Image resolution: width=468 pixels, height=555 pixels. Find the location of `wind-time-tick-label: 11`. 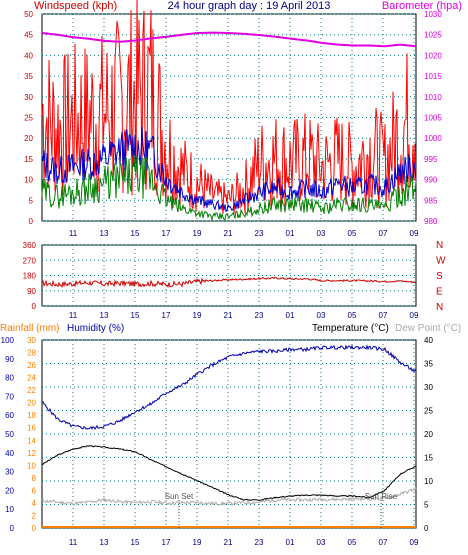

wind-time-tick-label: 11 is located at coordinates (73, 233).